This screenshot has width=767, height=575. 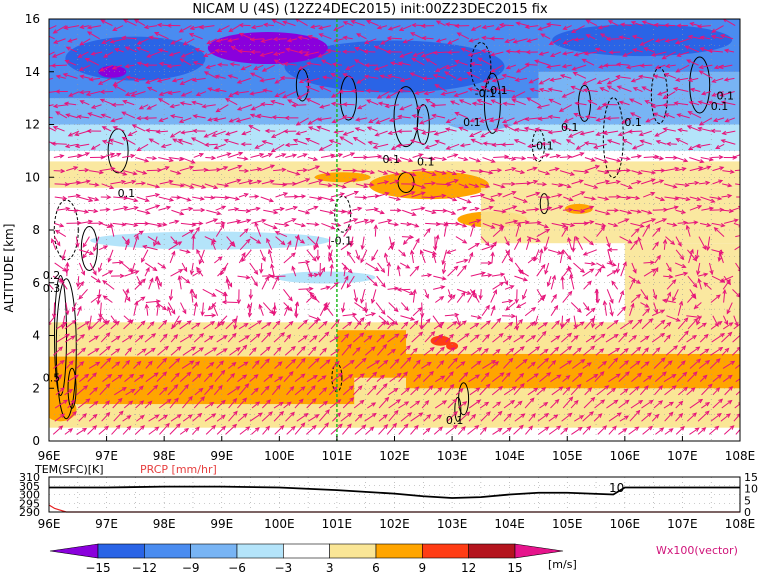 What do you see at coordinates (74, 551) in the screenshot?
I see `colorbar-cap` at bounding box center [74, 551].